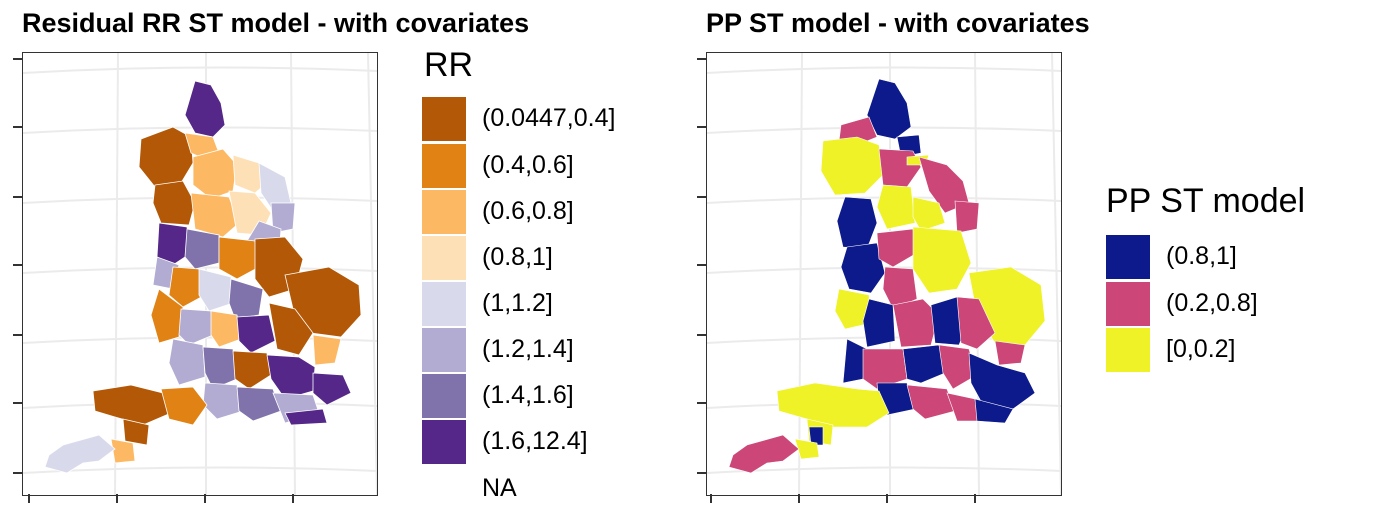 Image resolution: width=1378 pixels, height=512 pixels. Describe the element at coordinates (276, 23) in the screenshot. I see `left-map-title: Residual RR ST model - with covariates` at that location.